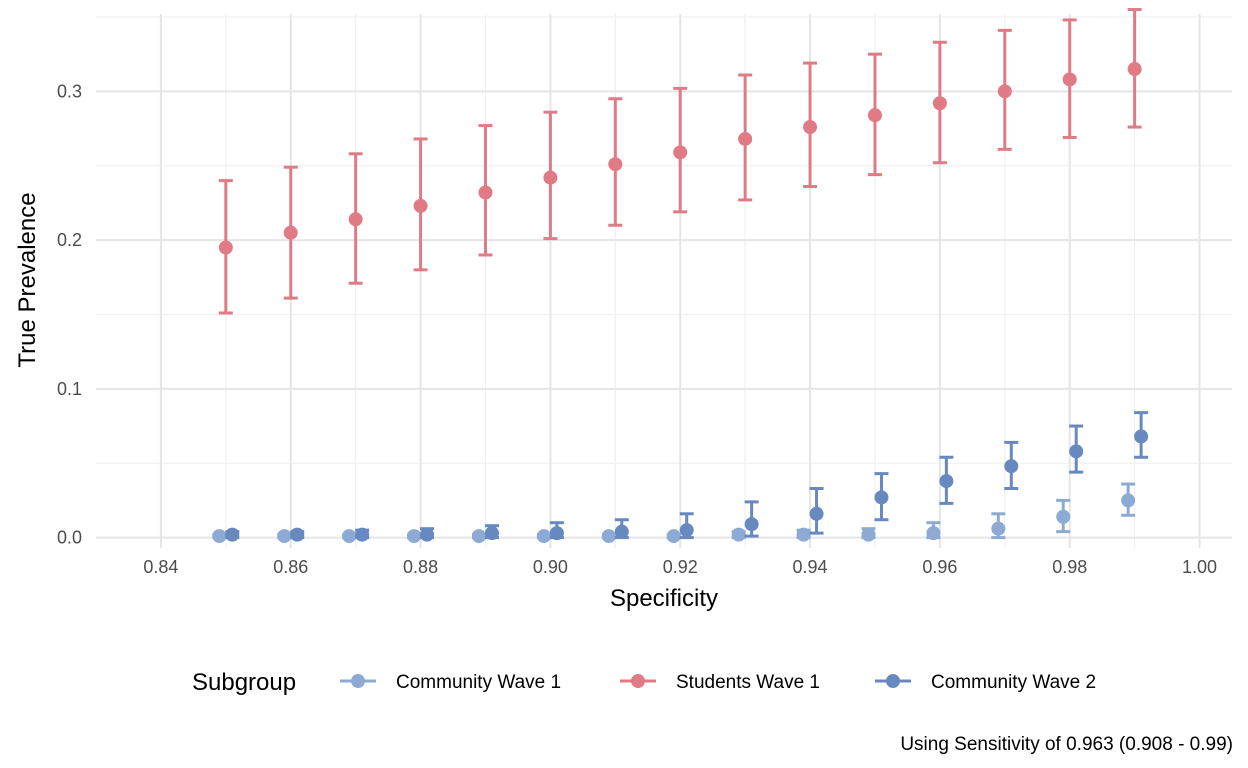 This screenshot has height=768, width=1248. Describe the element at coordinates (244, 682) in the screenshot. I see `legend-title: Subgroup` at that location.